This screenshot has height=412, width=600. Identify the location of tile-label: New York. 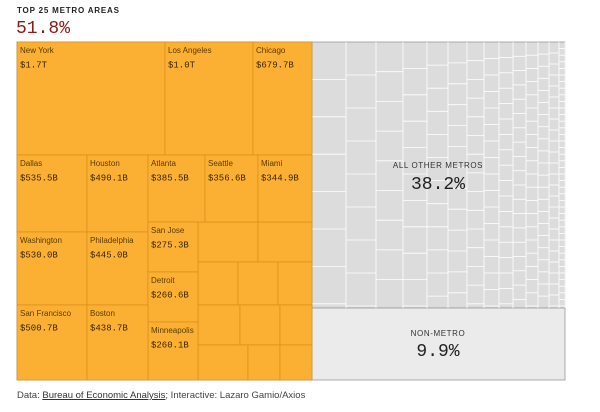
(37, 50).